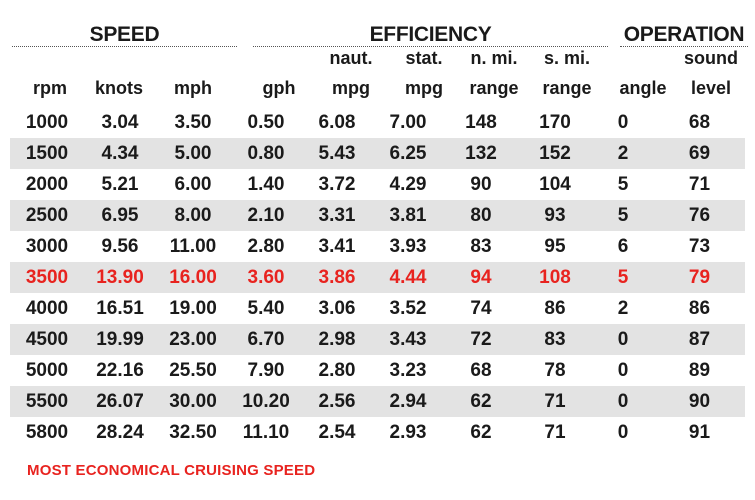 Image resolution: width=755 pixels, height=500 pixels. What do you see at coordinates (118, 88) in the screenshot?
I see `column-header-knots-line2: knots` at bounding box center [118, 88].